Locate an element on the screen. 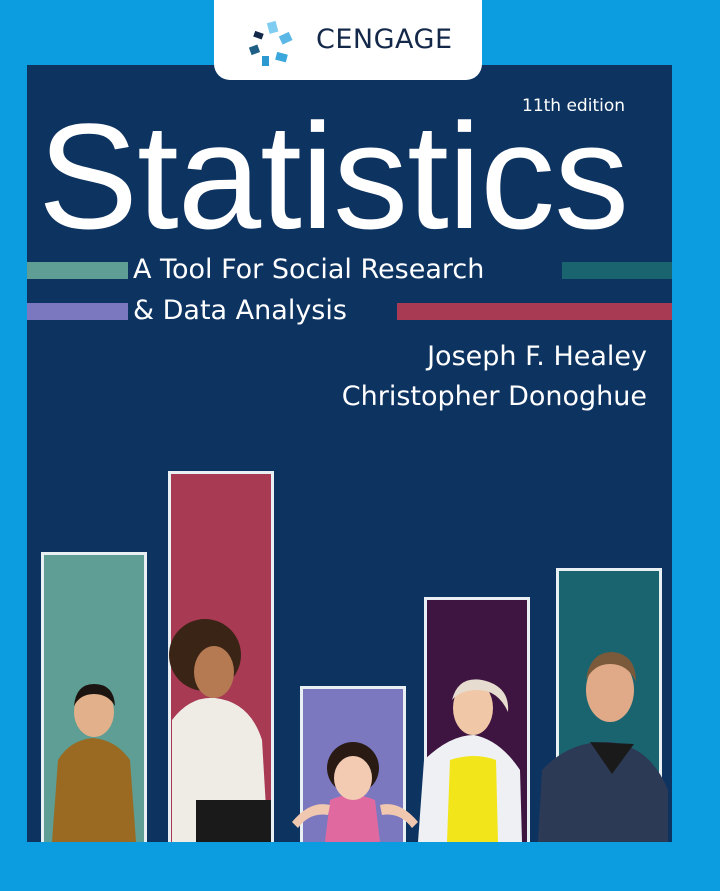 Image resolution: width=720 pixels, height=891 pixels. person-man-curly is located at coordinates (220, 730).